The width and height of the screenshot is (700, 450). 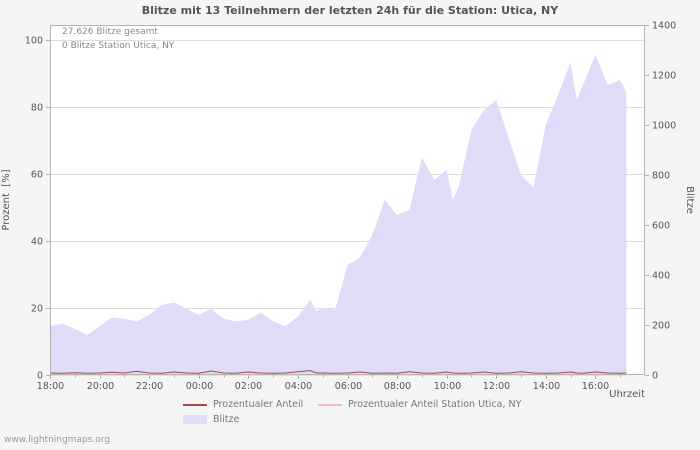 I want to click on x-tick-label: 14:00, so click(x=546, y=386).